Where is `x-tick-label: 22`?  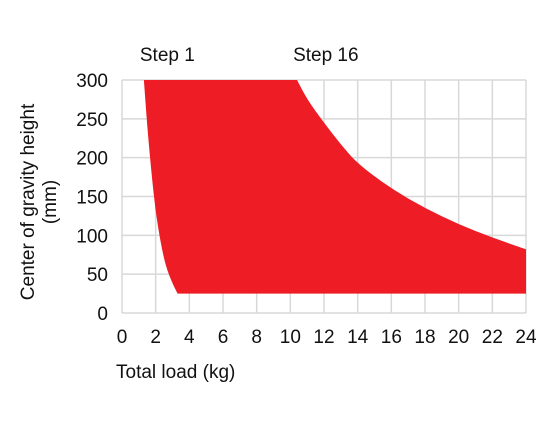
x-tick-label: 22 is located at coordinates (492, 337).